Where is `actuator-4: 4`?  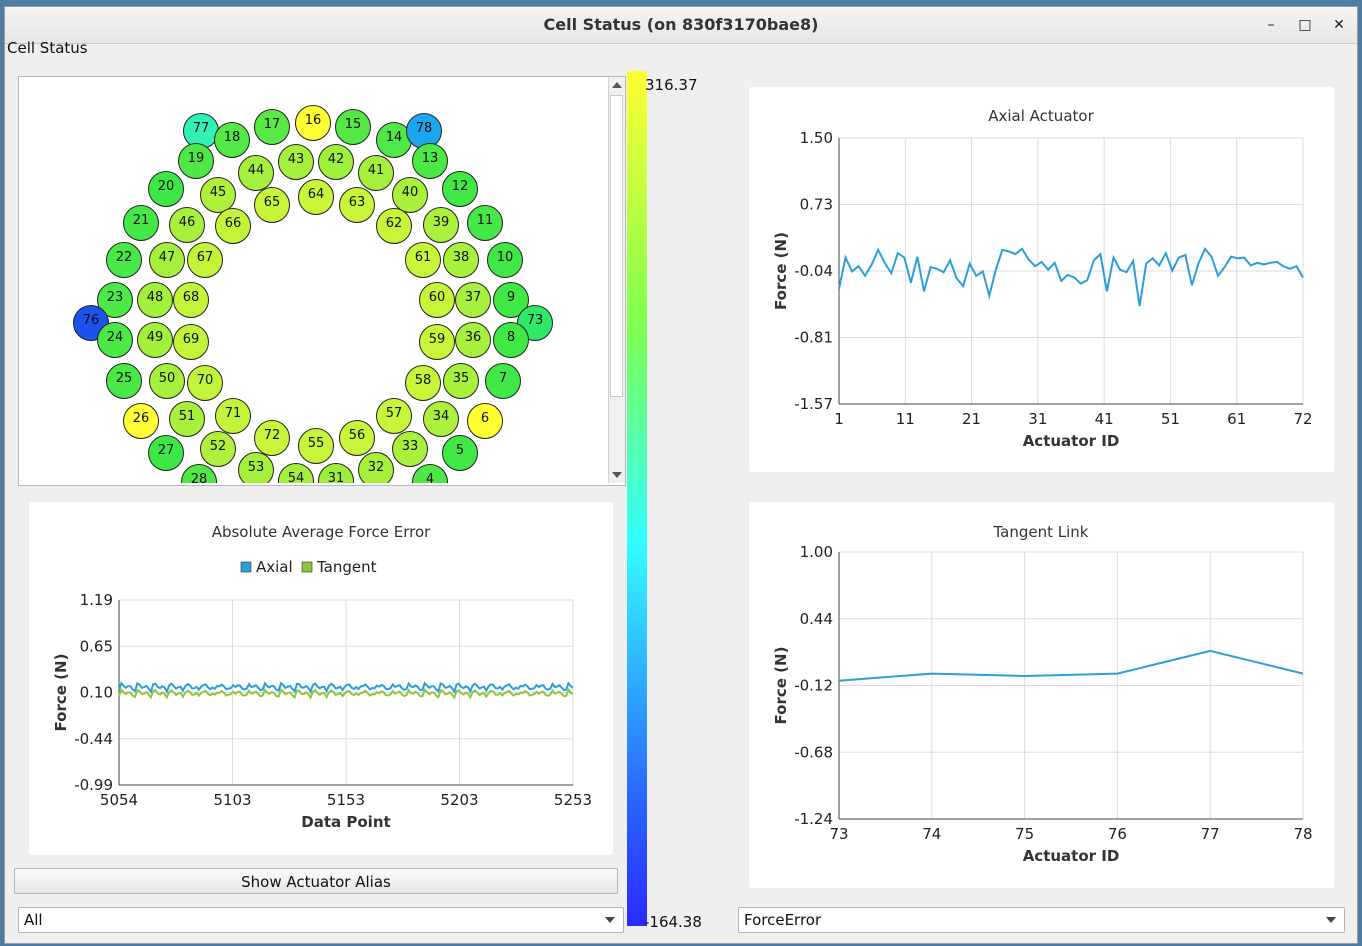
actuator-4: 4 is located at coordinates (430, 474).